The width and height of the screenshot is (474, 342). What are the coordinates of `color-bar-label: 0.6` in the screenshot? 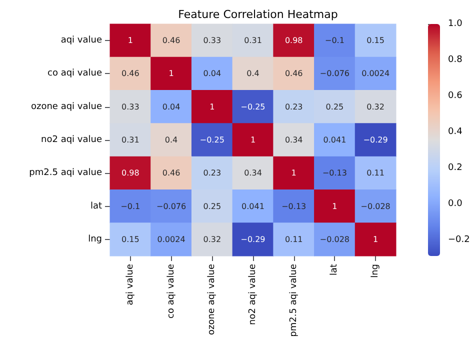 It's located at (455, 95).